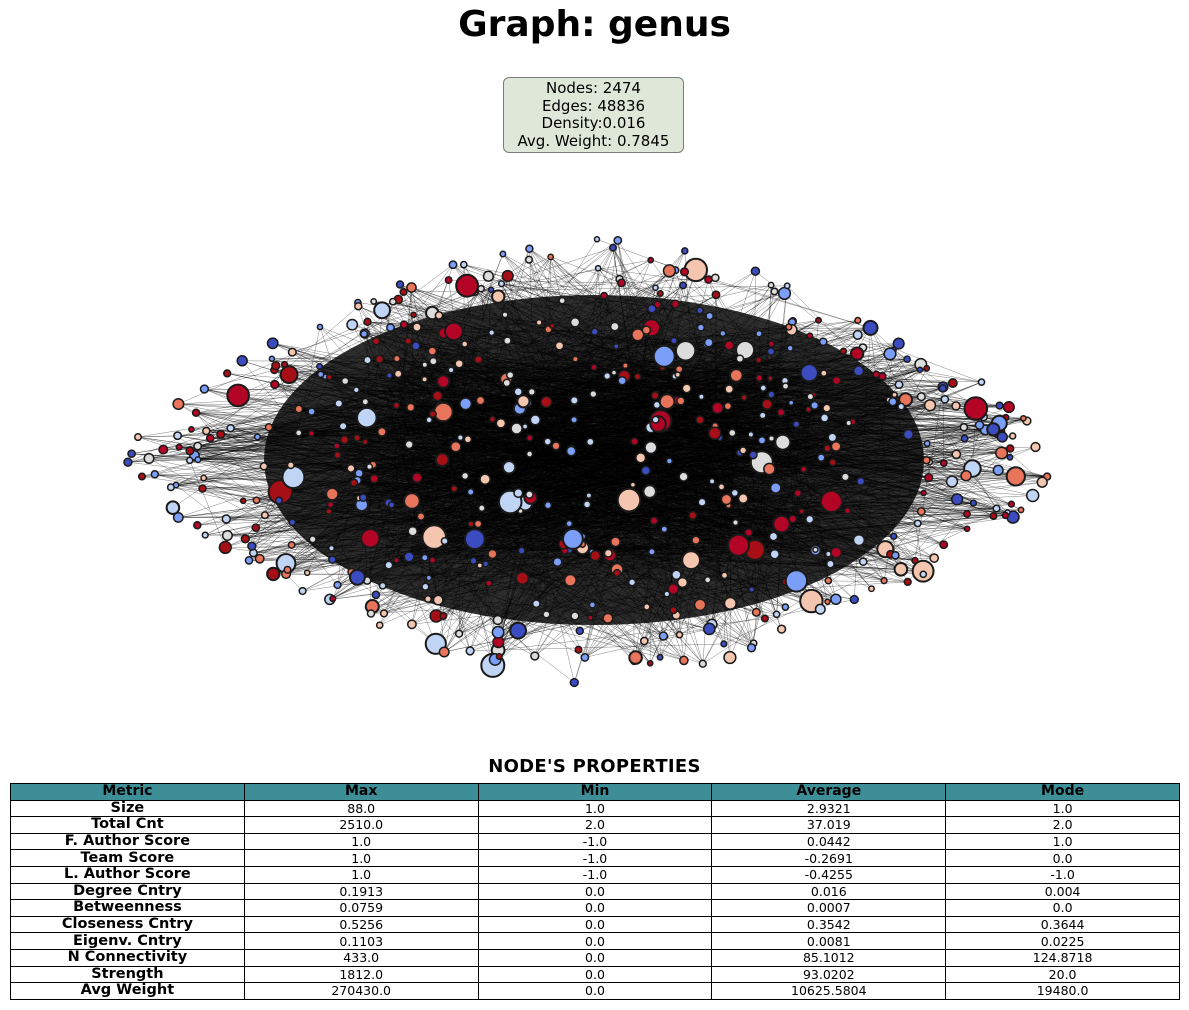 This screenshot has height=1010, width=1189. Describe the element at coordinates (829, 874) in the screenshot. I see `cell-average: -0.4255` at that location.